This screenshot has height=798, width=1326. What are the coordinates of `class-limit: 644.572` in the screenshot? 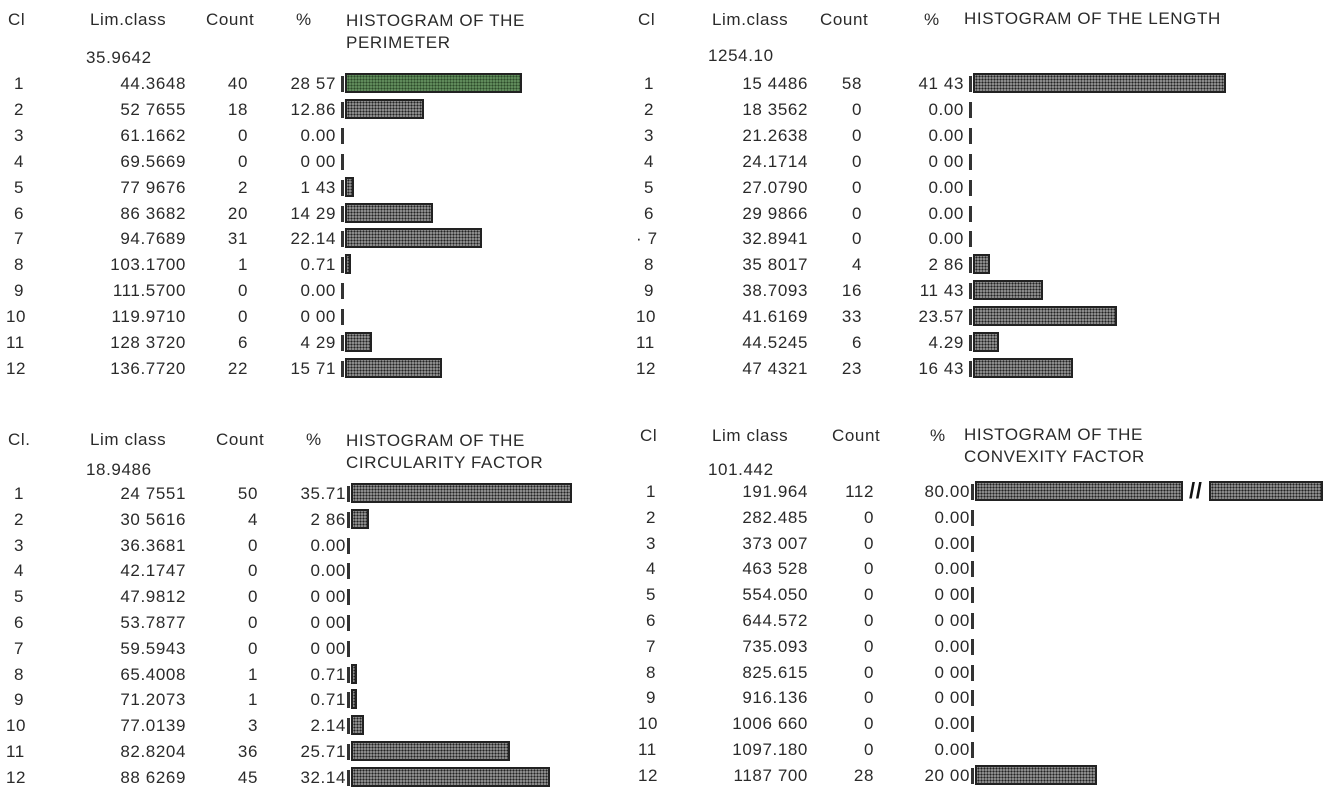 It's located at (775, 620).